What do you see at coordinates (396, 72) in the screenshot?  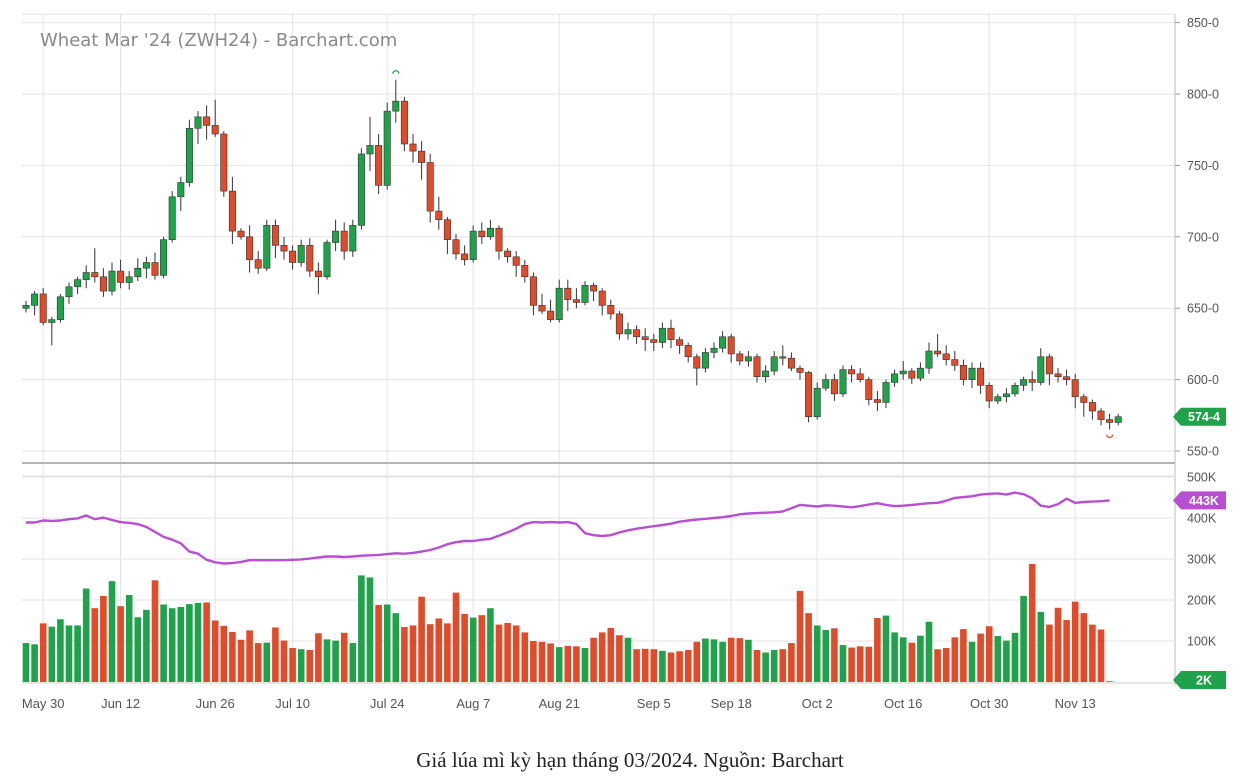 I see `high-marker` at bounding box center [396, 72].